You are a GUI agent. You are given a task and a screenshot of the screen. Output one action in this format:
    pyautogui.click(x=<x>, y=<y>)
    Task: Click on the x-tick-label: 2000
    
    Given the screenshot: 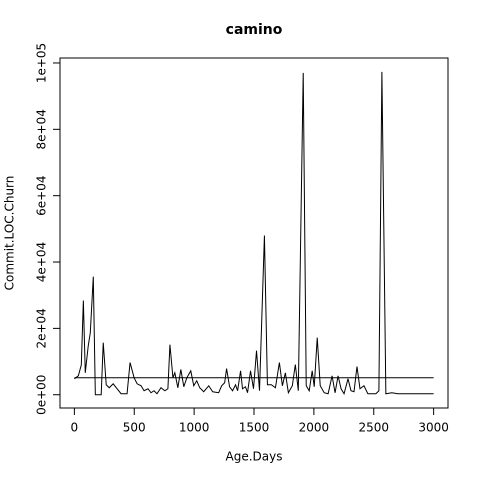 What is the action you would take?
    pyautogui.click(x=314, y=428)
    